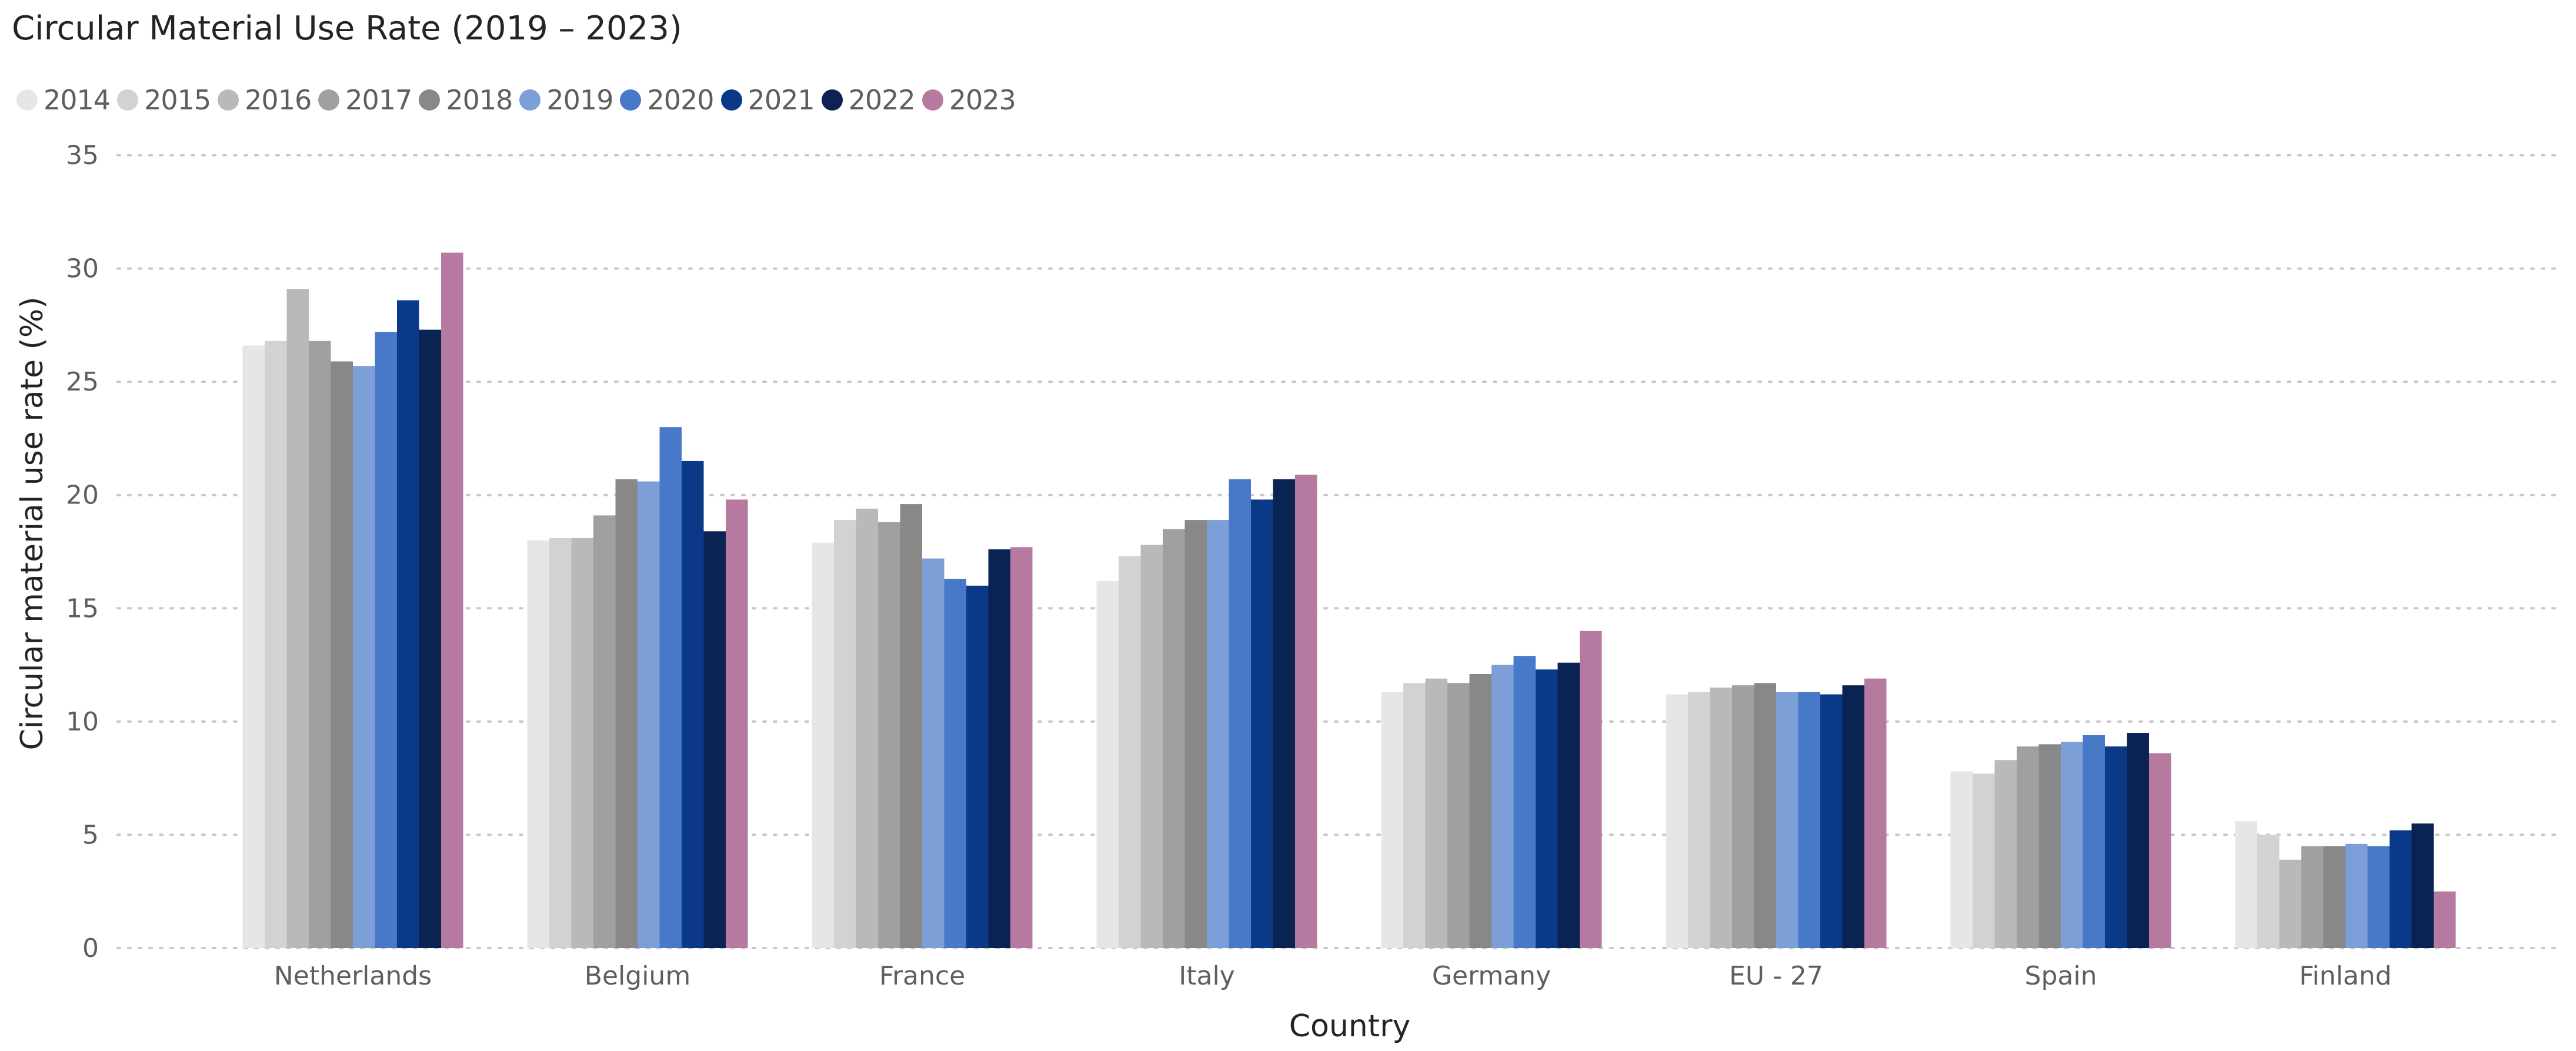 This screenshot has width=2576, height=1051. What do you see at coordinates (538, 744) in the screenshot?
I see `bar-2014-belgium` at bounding box center [538, 744].